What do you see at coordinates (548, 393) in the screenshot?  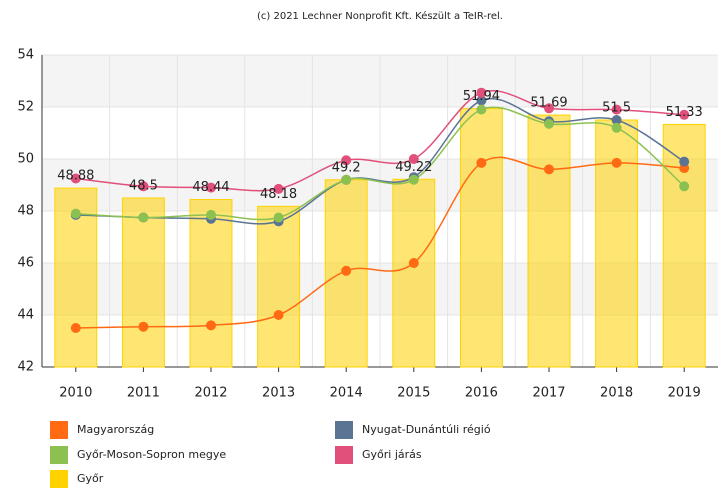 I see `x-tick-label: 2017` at bounding box center [548, 393].